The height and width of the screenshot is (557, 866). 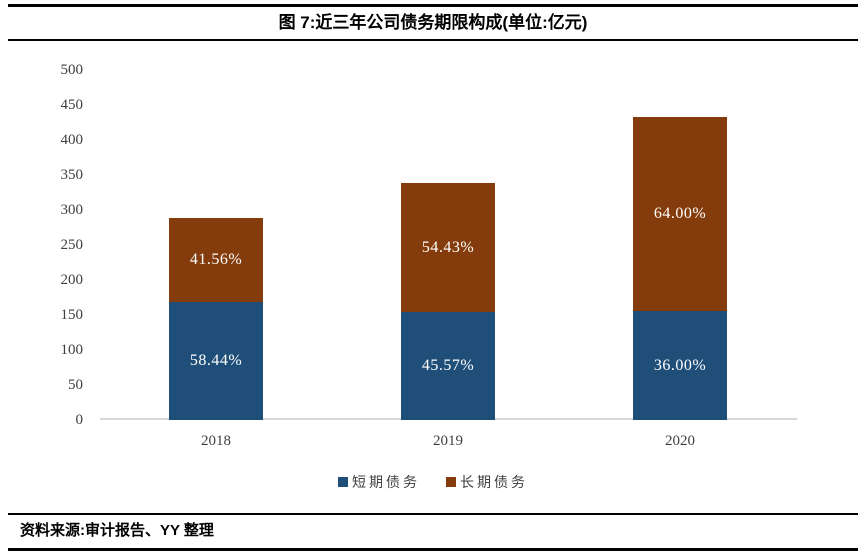 I want to click on legend-label: 长期债务, so click(x=494, y=483).